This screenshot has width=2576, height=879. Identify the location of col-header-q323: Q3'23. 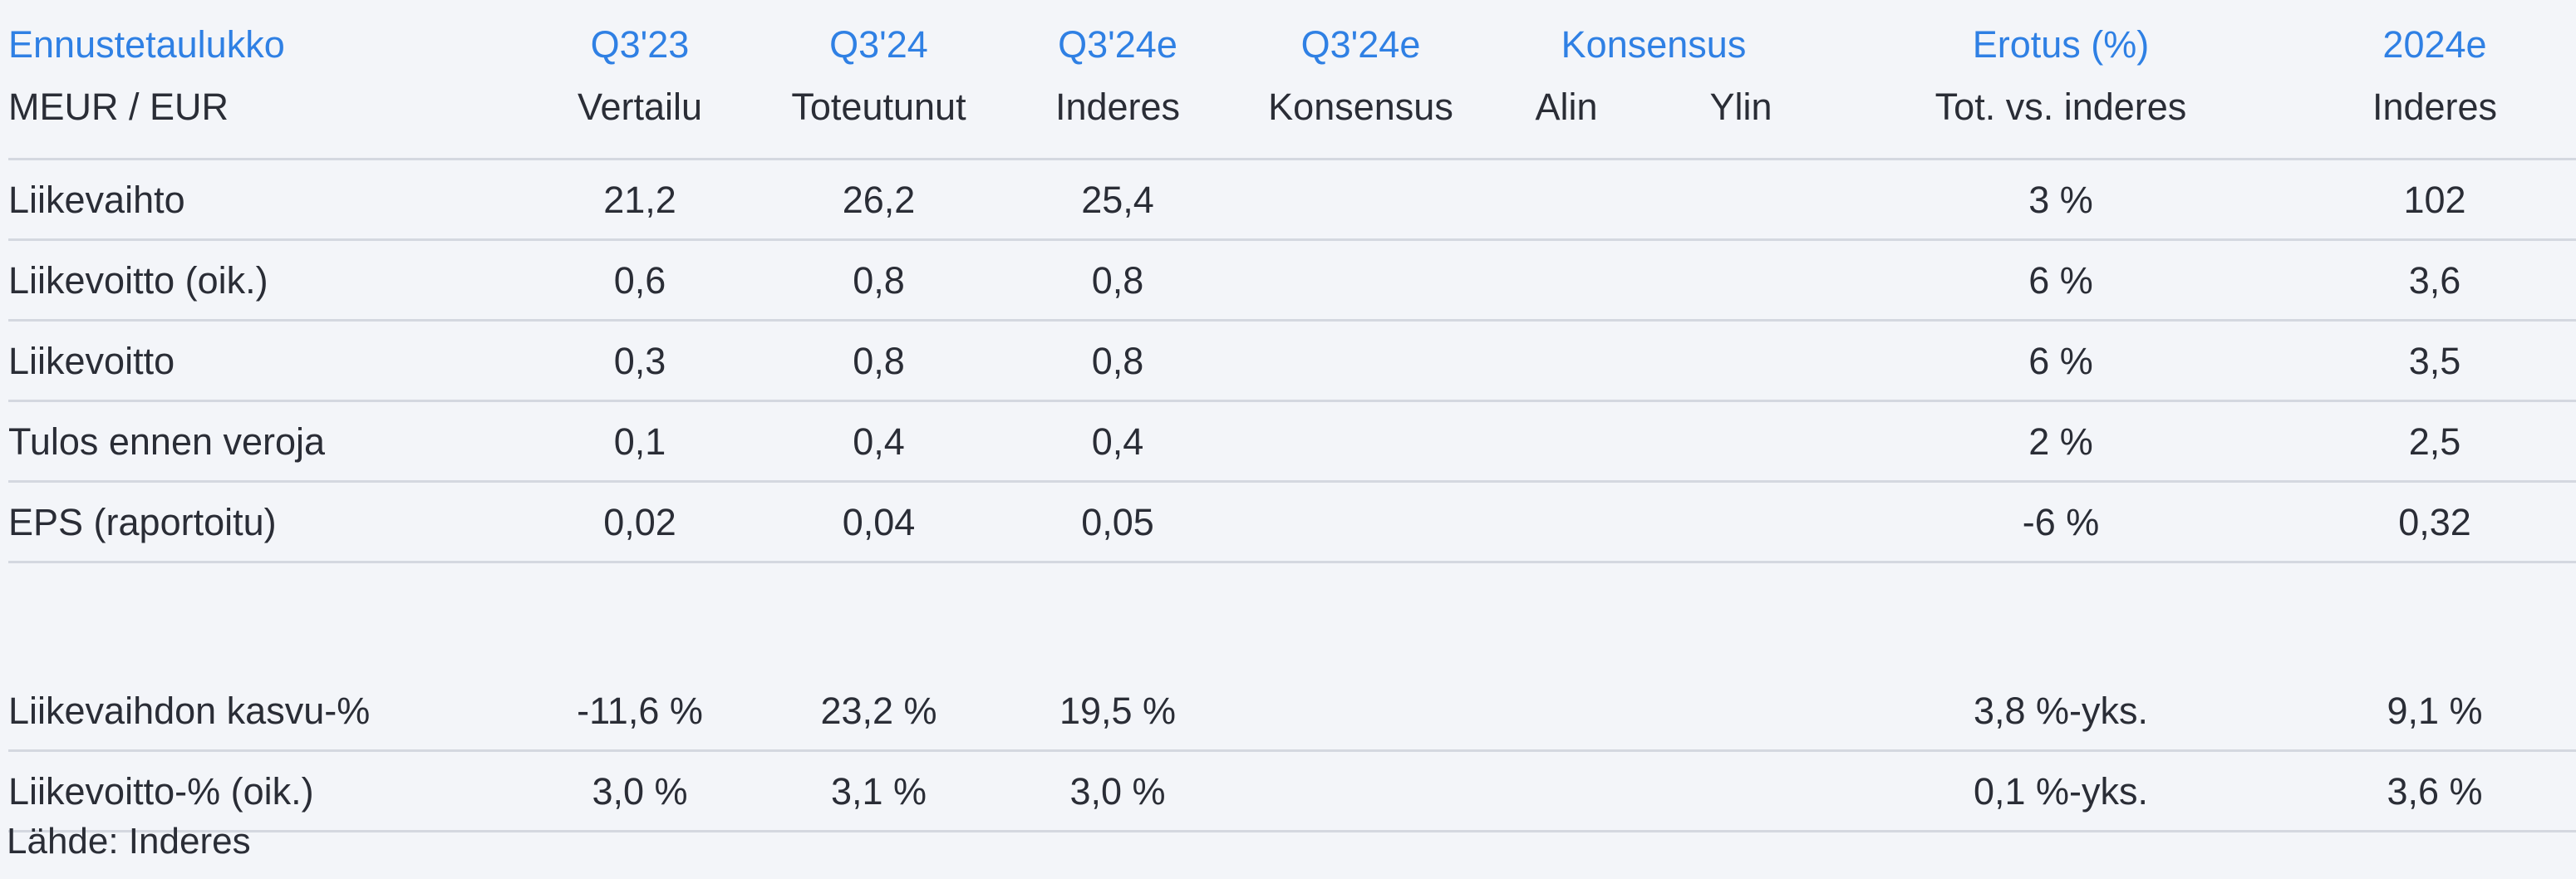
(640, 44).